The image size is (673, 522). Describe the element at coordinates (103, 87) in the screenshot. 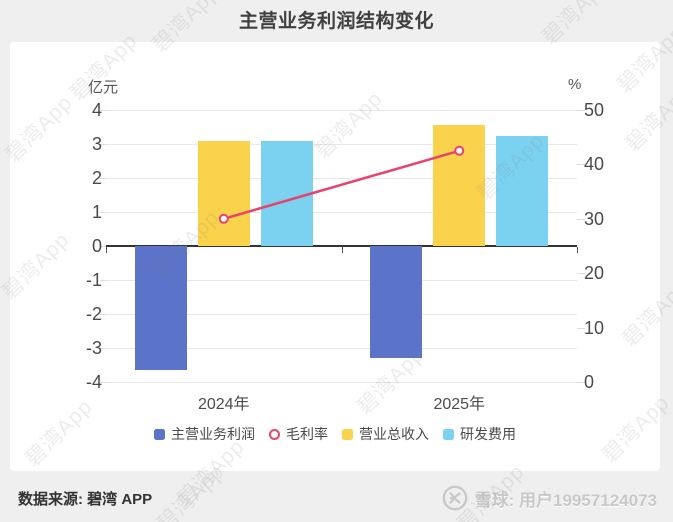

I see `left-axis-unit: 亿元` at that location.